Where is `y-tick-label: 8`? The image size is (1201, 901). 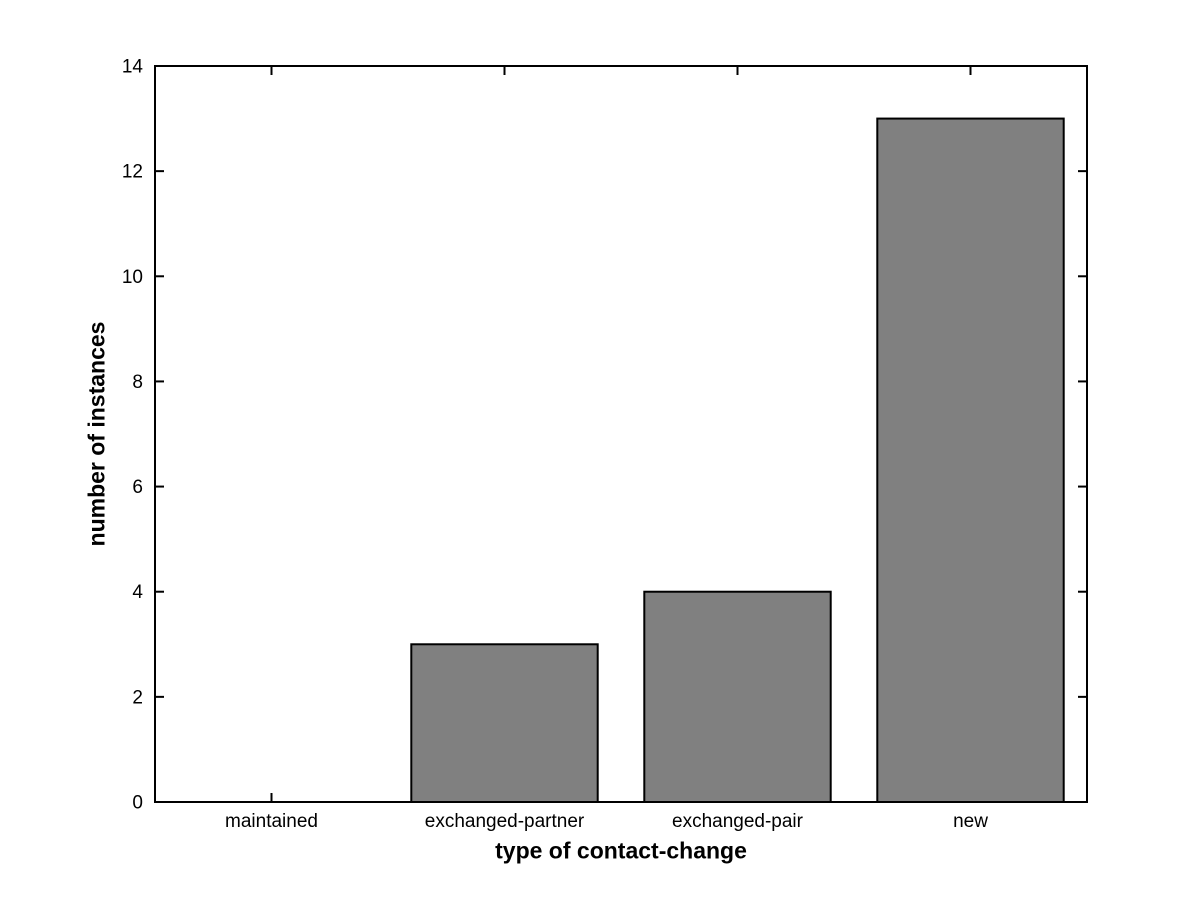
y-tick-label: 8 is located at coordinates (137, 382).